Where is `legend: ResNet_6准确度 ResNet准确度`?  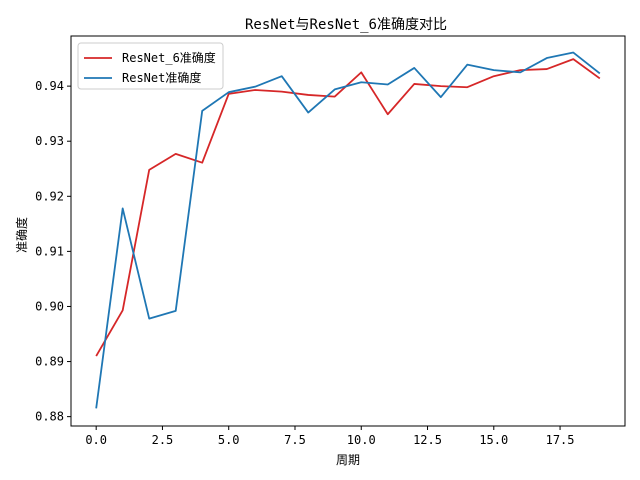
legend: ResNet_6准确度 ResNet准确度 is located at coordinates (150, 66).